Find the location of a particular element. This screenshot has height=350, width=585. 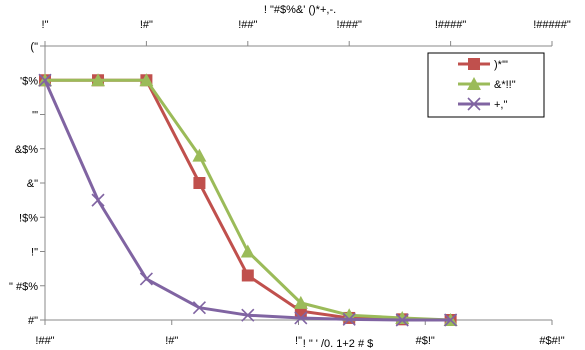

x-axis-title: ! " ' /0. 1+2 # $ is located at coordinates (338, 344).